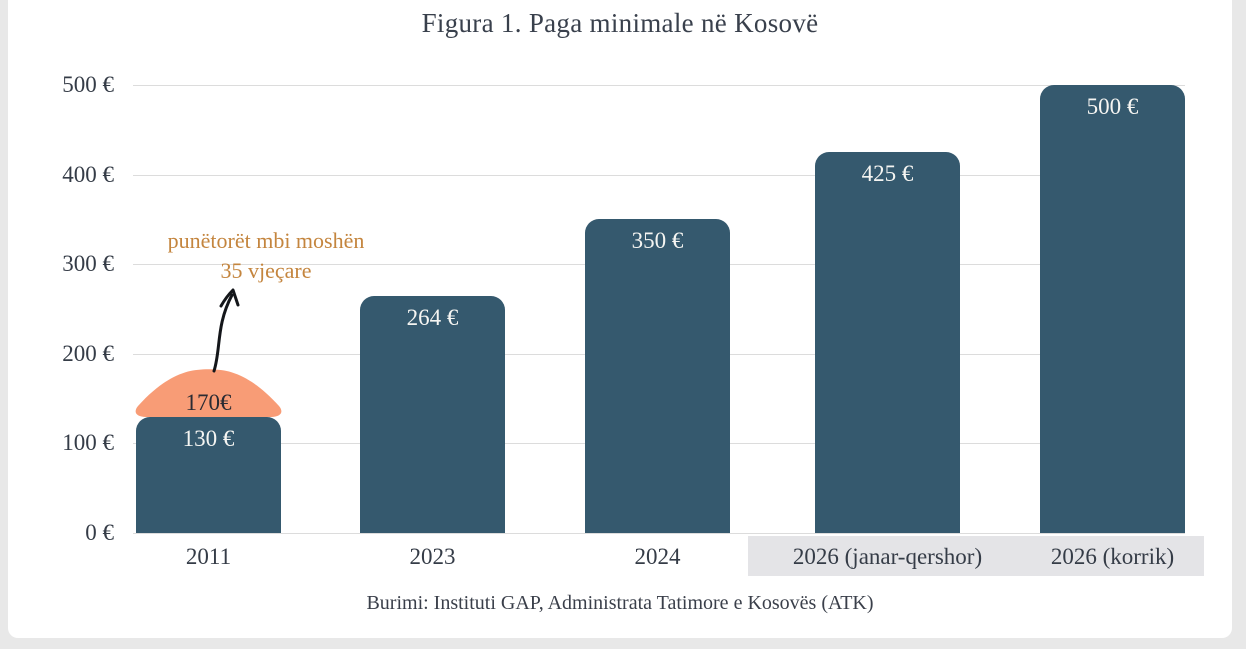 This screenshot has width=1246, height=649. I want to click on y-tick-label: 100 €, so click(88, 443).